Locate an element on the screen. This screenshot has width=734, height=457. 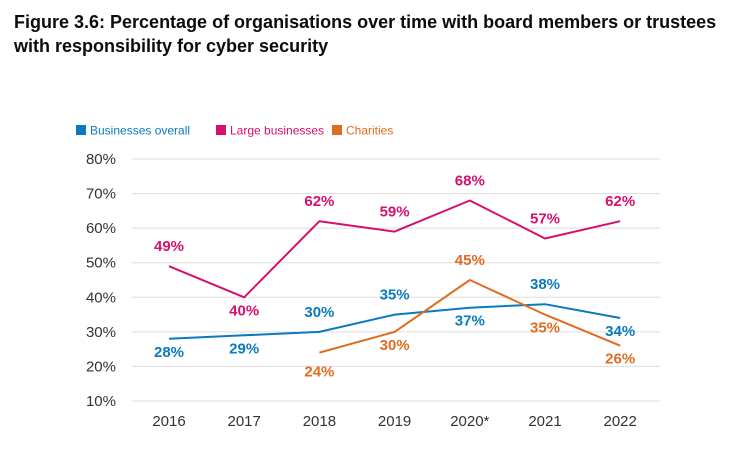
data-label-businesses-overall: 30% is located at coordinates (319, 312).